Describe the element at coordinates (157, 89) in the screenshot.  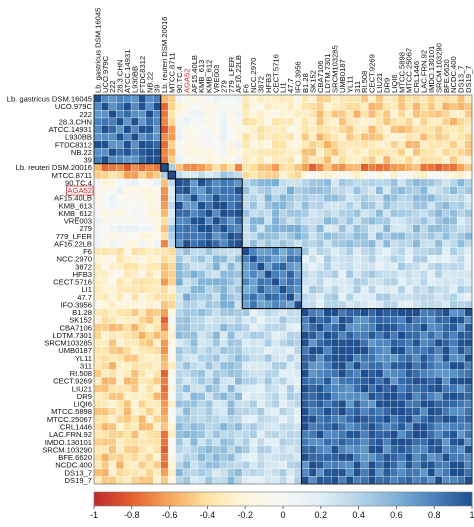
I see `column-label: 39` at that location.